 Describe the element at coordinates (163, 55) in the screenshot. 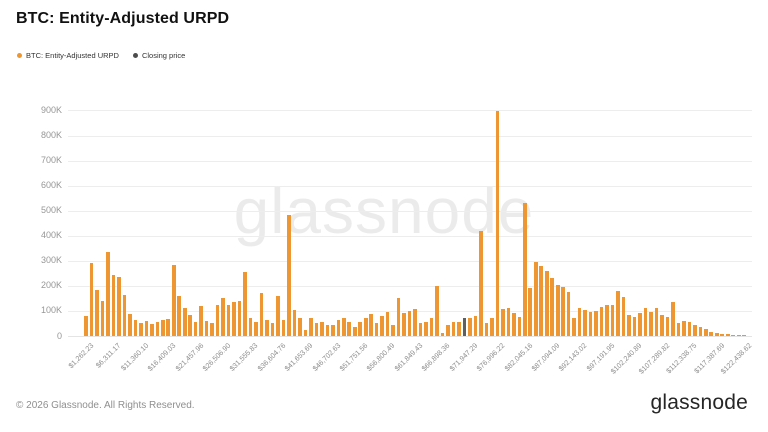

I see `legend-label-closing-price: Closing price` at that location.